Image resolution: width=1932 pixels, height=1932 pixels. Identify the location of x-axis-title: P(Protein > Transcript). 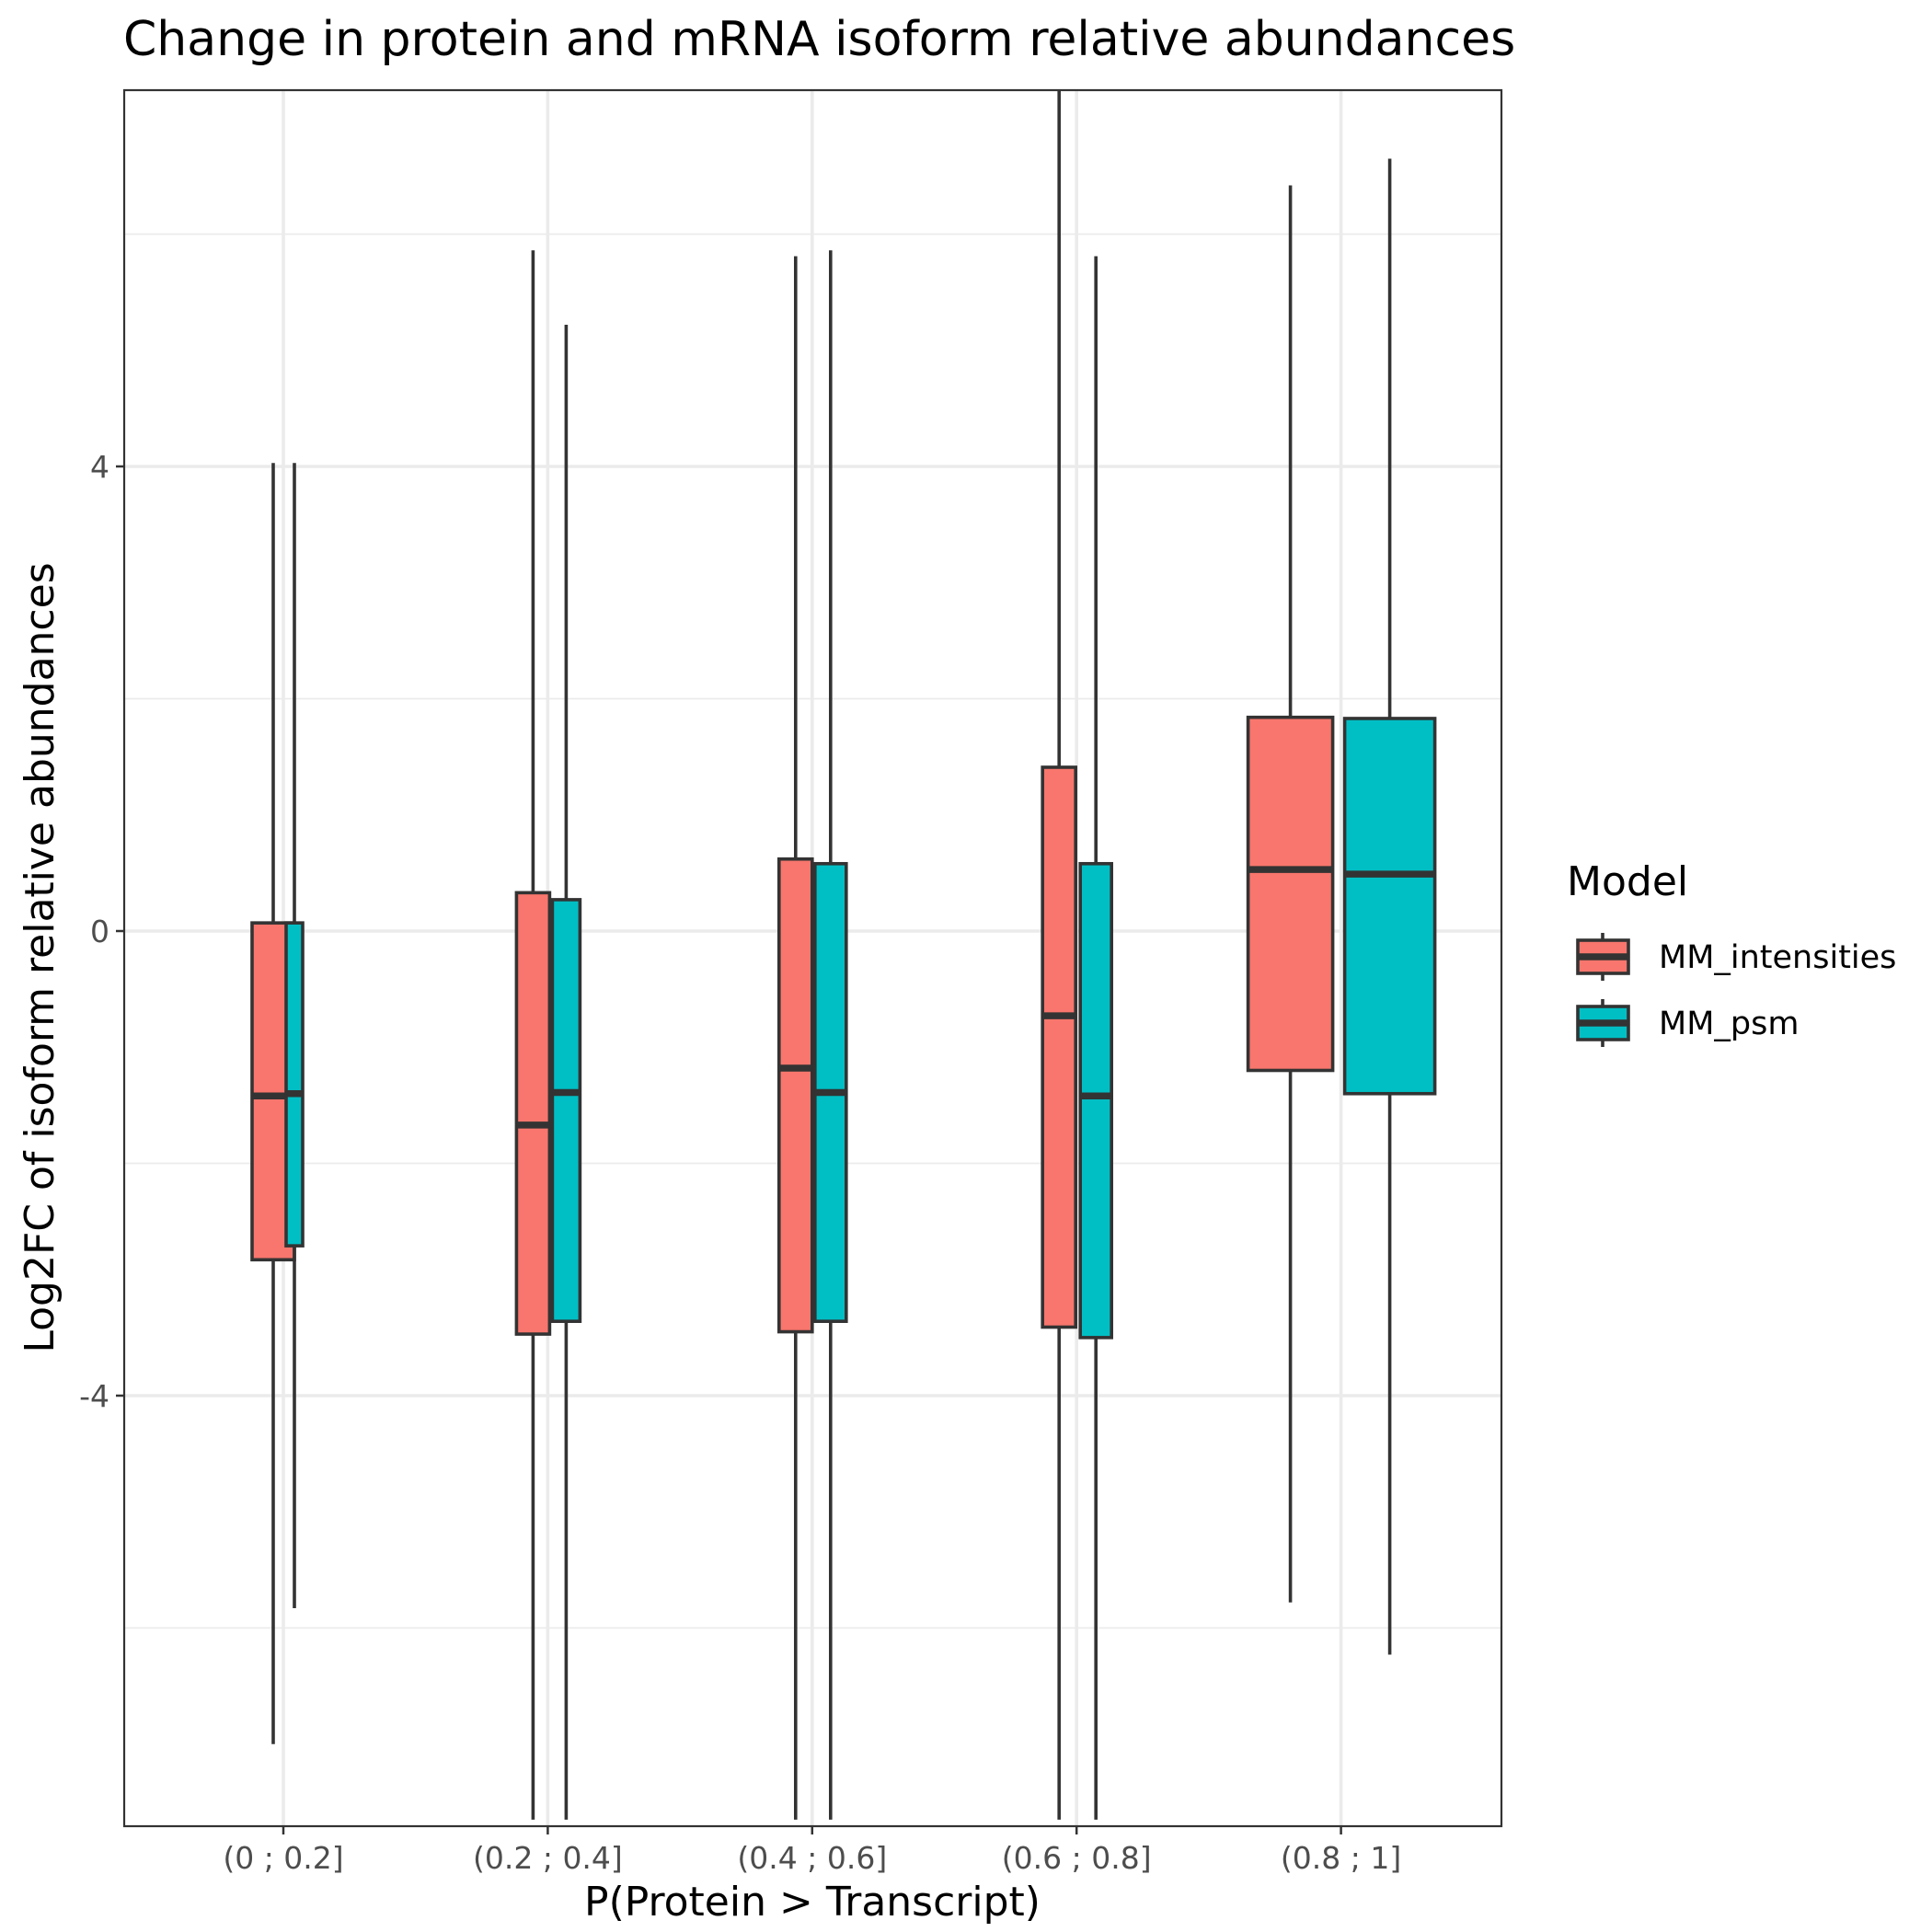
(812, 1902).